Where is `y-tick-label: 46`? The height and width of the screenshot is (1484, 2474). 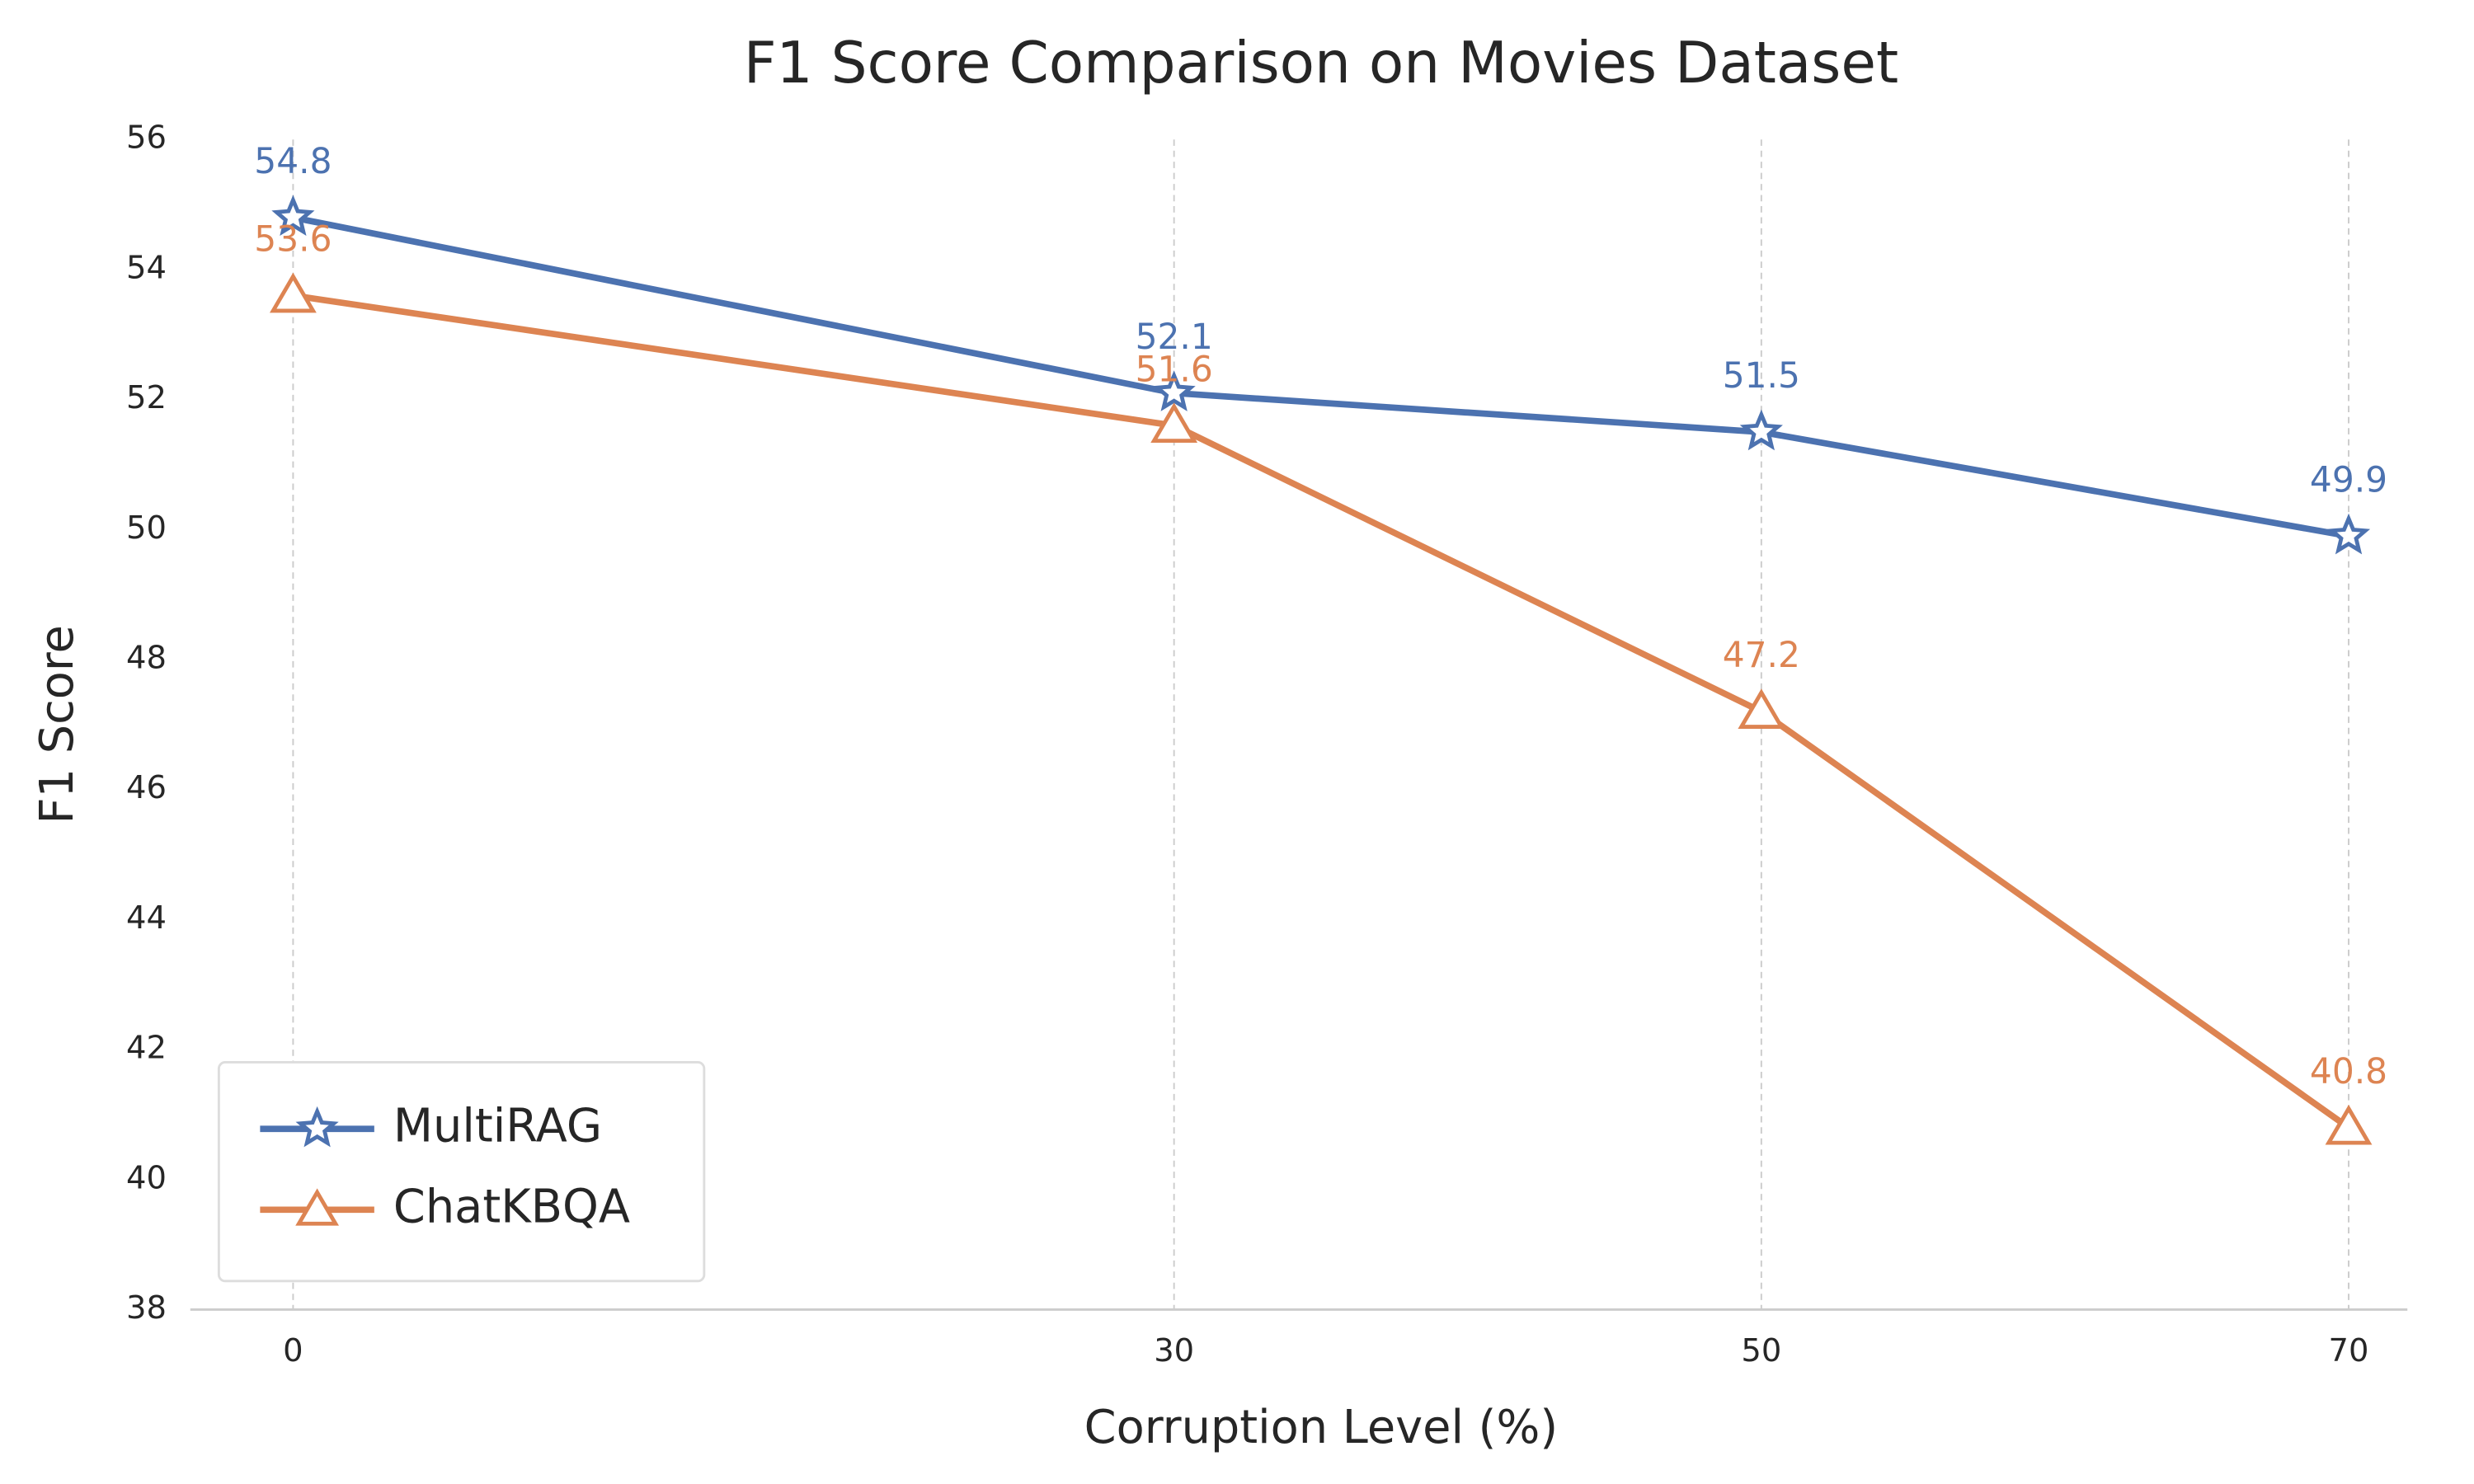
y-tick-label: 46 is located at coordinates (146, 787).